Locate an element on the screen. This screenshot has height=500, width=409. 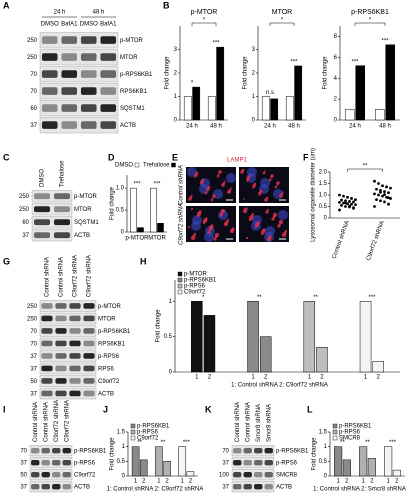
protein-label: p-MTOR is located at coordinates (110, 307).